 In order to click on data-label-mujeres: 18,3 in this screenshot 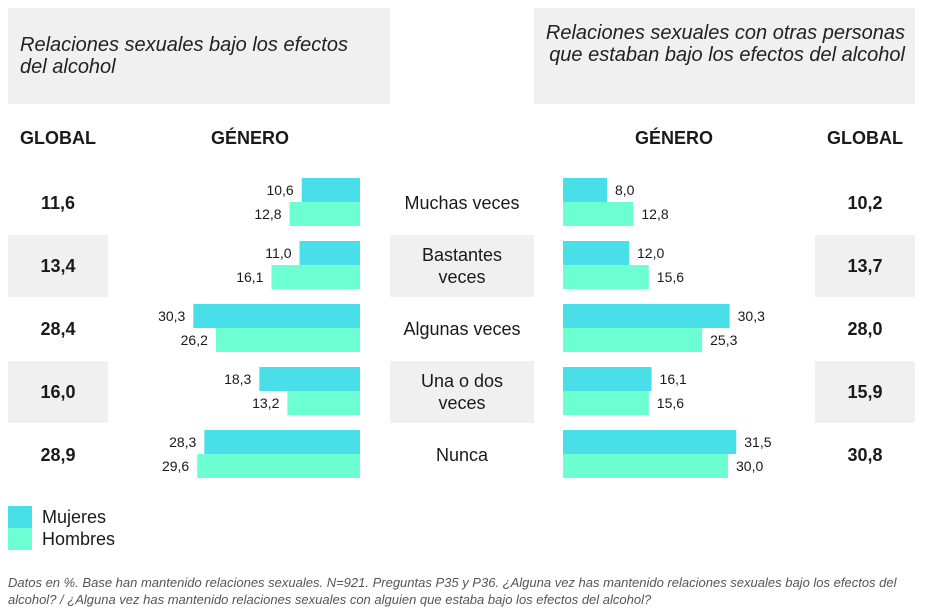, I will do `click(237, 379)`.